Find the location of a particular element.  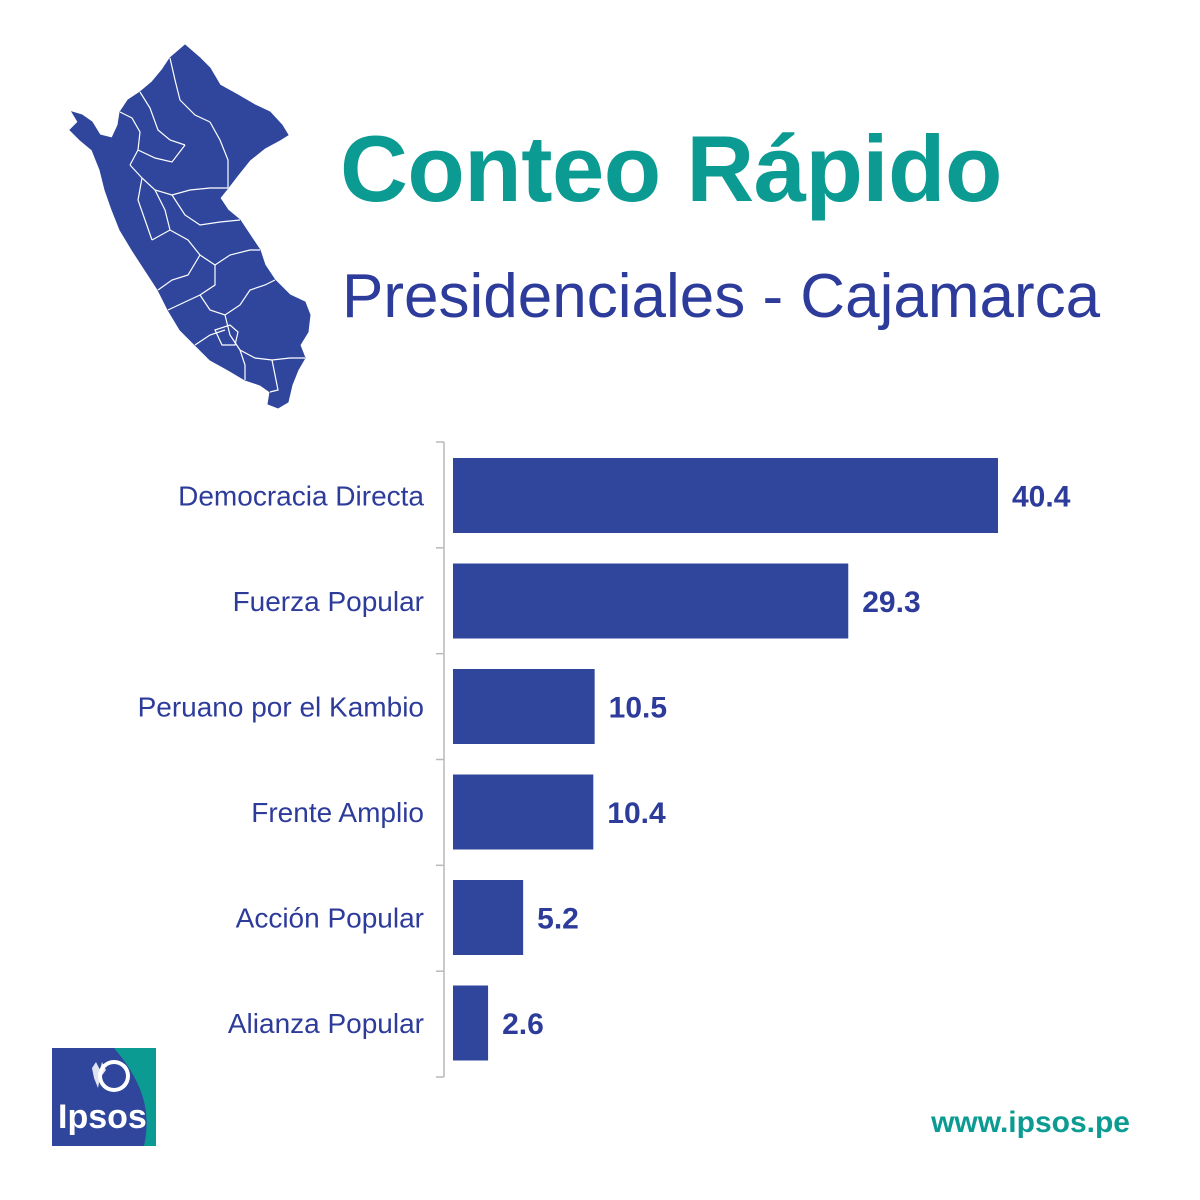

website-link: www.ipsos.pe is located at coordinates (1030, 1122).